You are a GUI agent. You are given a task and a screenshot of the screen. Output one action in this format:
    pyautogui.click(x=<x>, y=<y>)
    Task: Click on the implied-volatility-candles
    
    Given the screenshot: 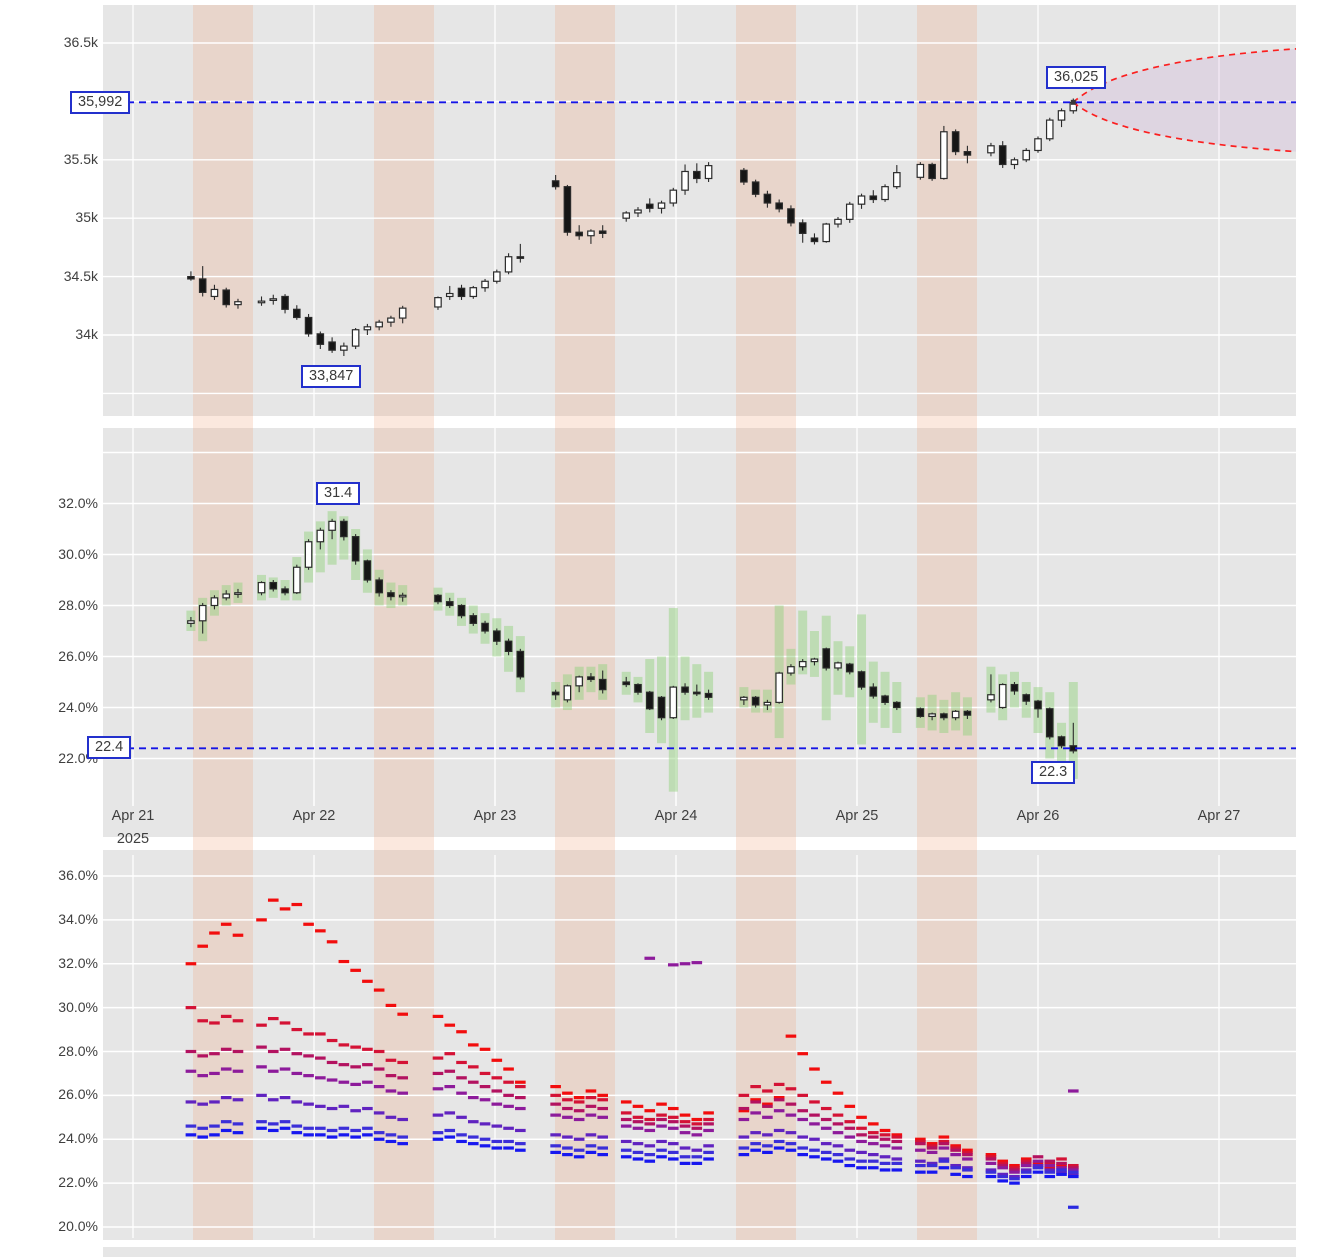 What is the action you would take?
    pyautogui.click(x=632, y=636)
    